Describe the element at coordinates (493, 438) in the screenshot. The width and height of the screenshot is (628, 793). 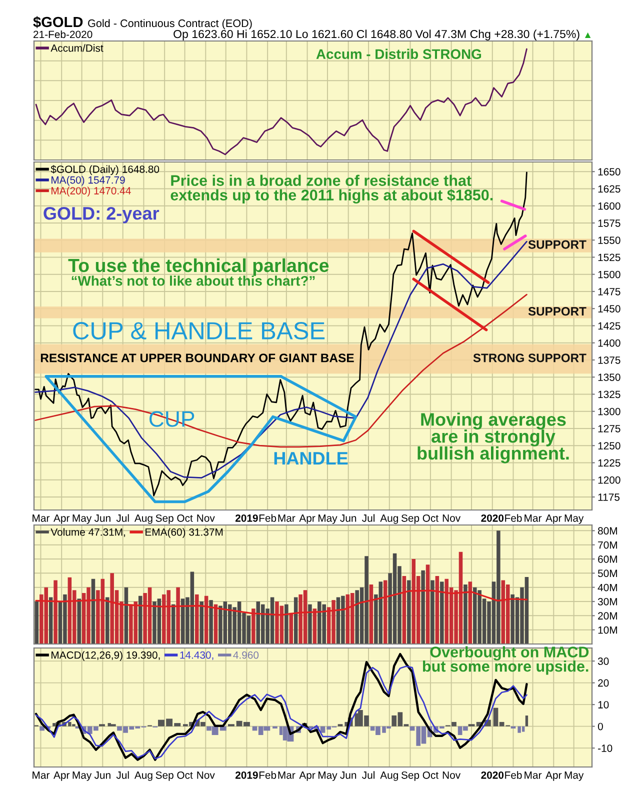
I see `annotation: Moving averages are in strongly bullish alignment.` at that location.